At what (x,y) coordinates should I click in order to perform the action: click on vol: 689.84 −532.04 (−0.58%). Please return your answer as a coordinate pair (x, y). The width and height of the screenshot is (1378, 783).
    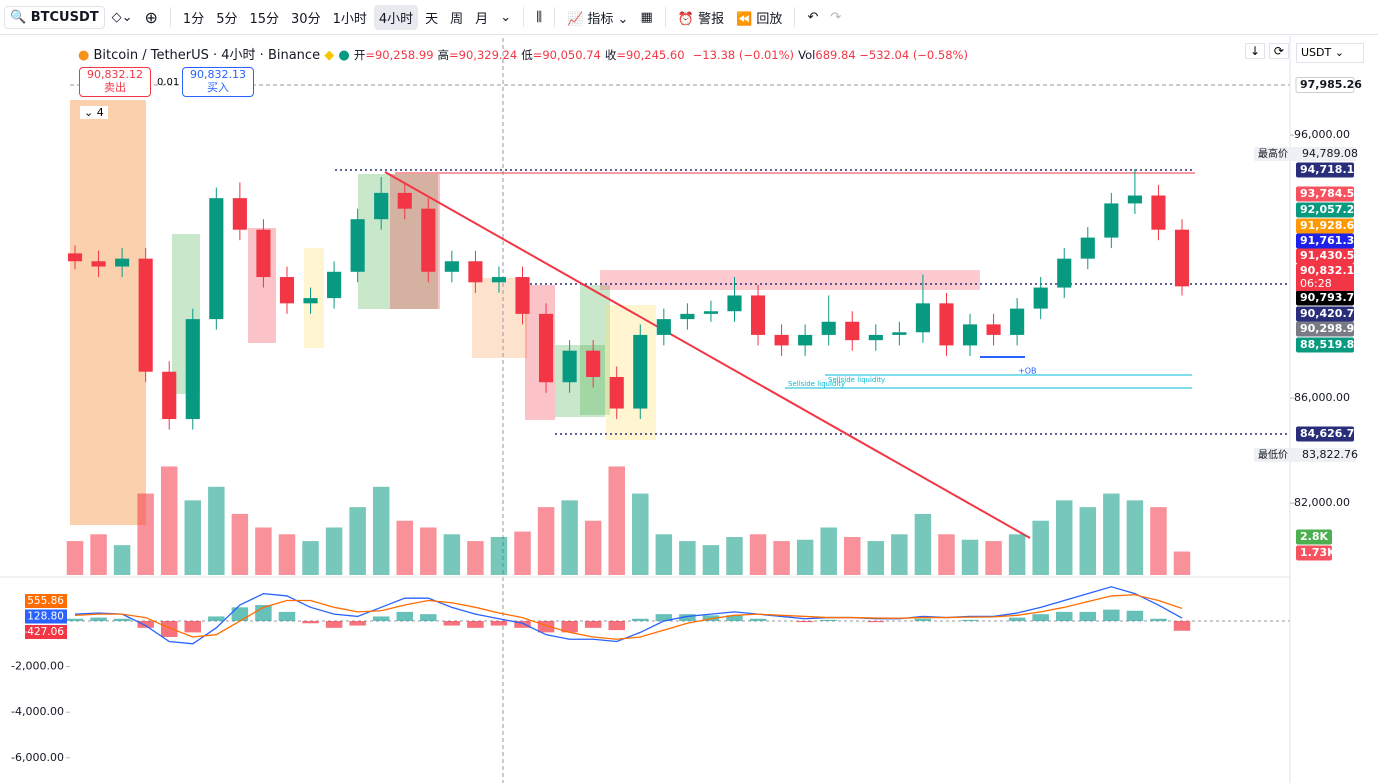
    Looking at the image, I should click on (891, 55).